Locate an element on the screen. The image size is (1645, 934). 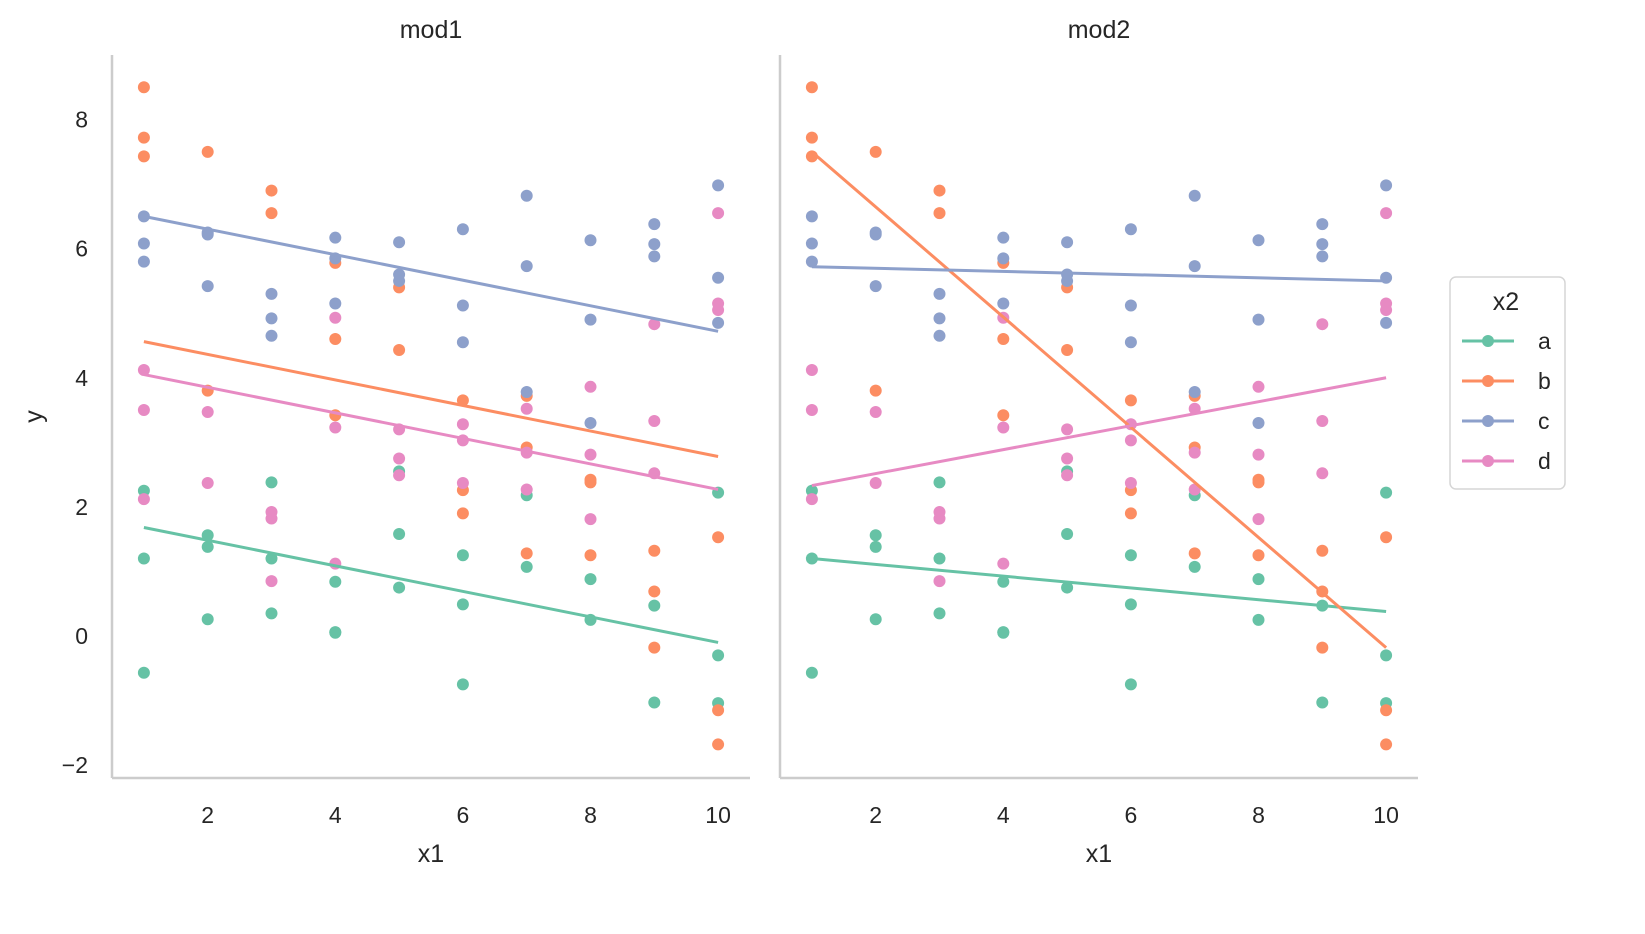
legend-label-b: b is located at coordinates (1544, 381).